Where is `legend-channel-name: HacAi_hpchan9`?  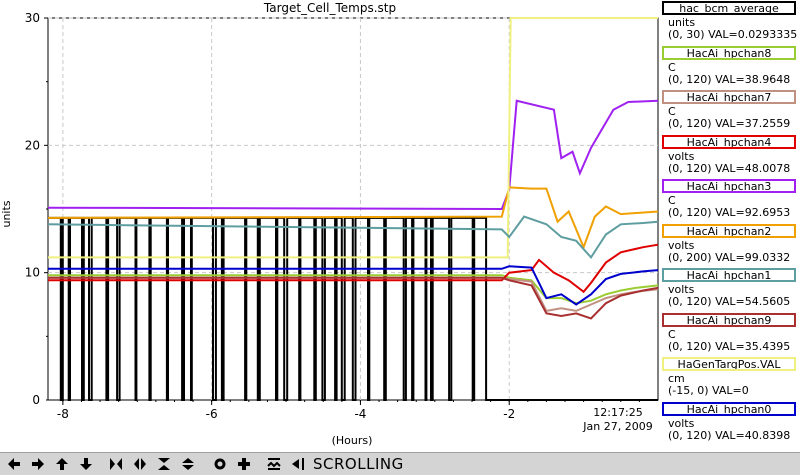
legend-channel-name: HacAi_hpchan9 is located at coordinates (729, 319).